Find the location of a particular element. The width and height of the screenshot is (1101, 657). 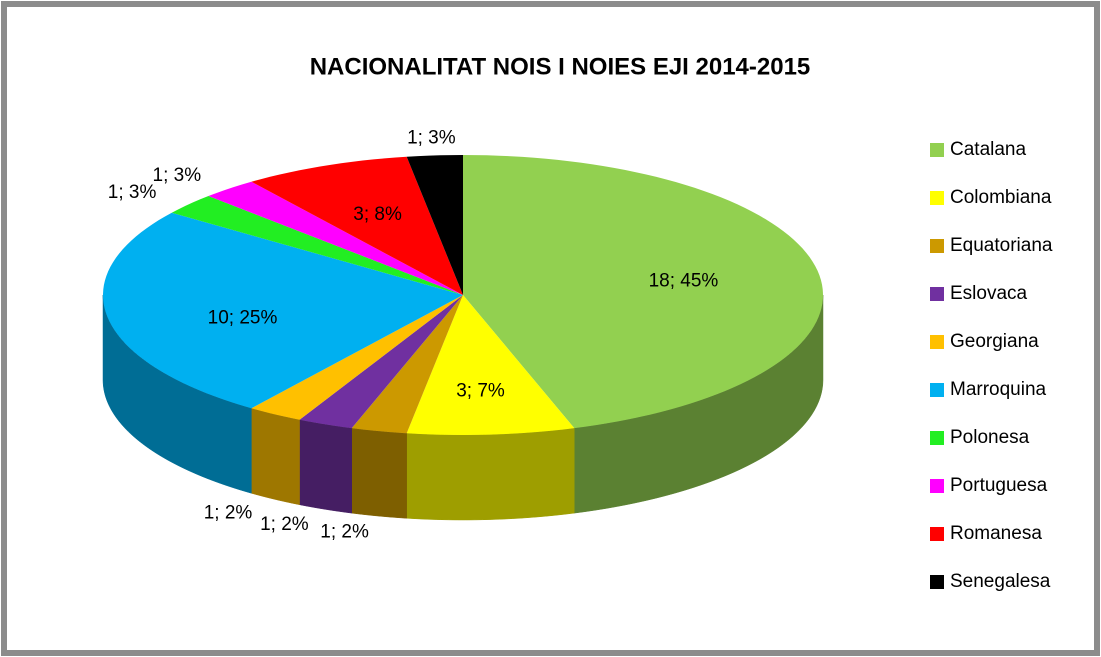

legend-label: Senegalesa is located at coordinates (1000, 581).